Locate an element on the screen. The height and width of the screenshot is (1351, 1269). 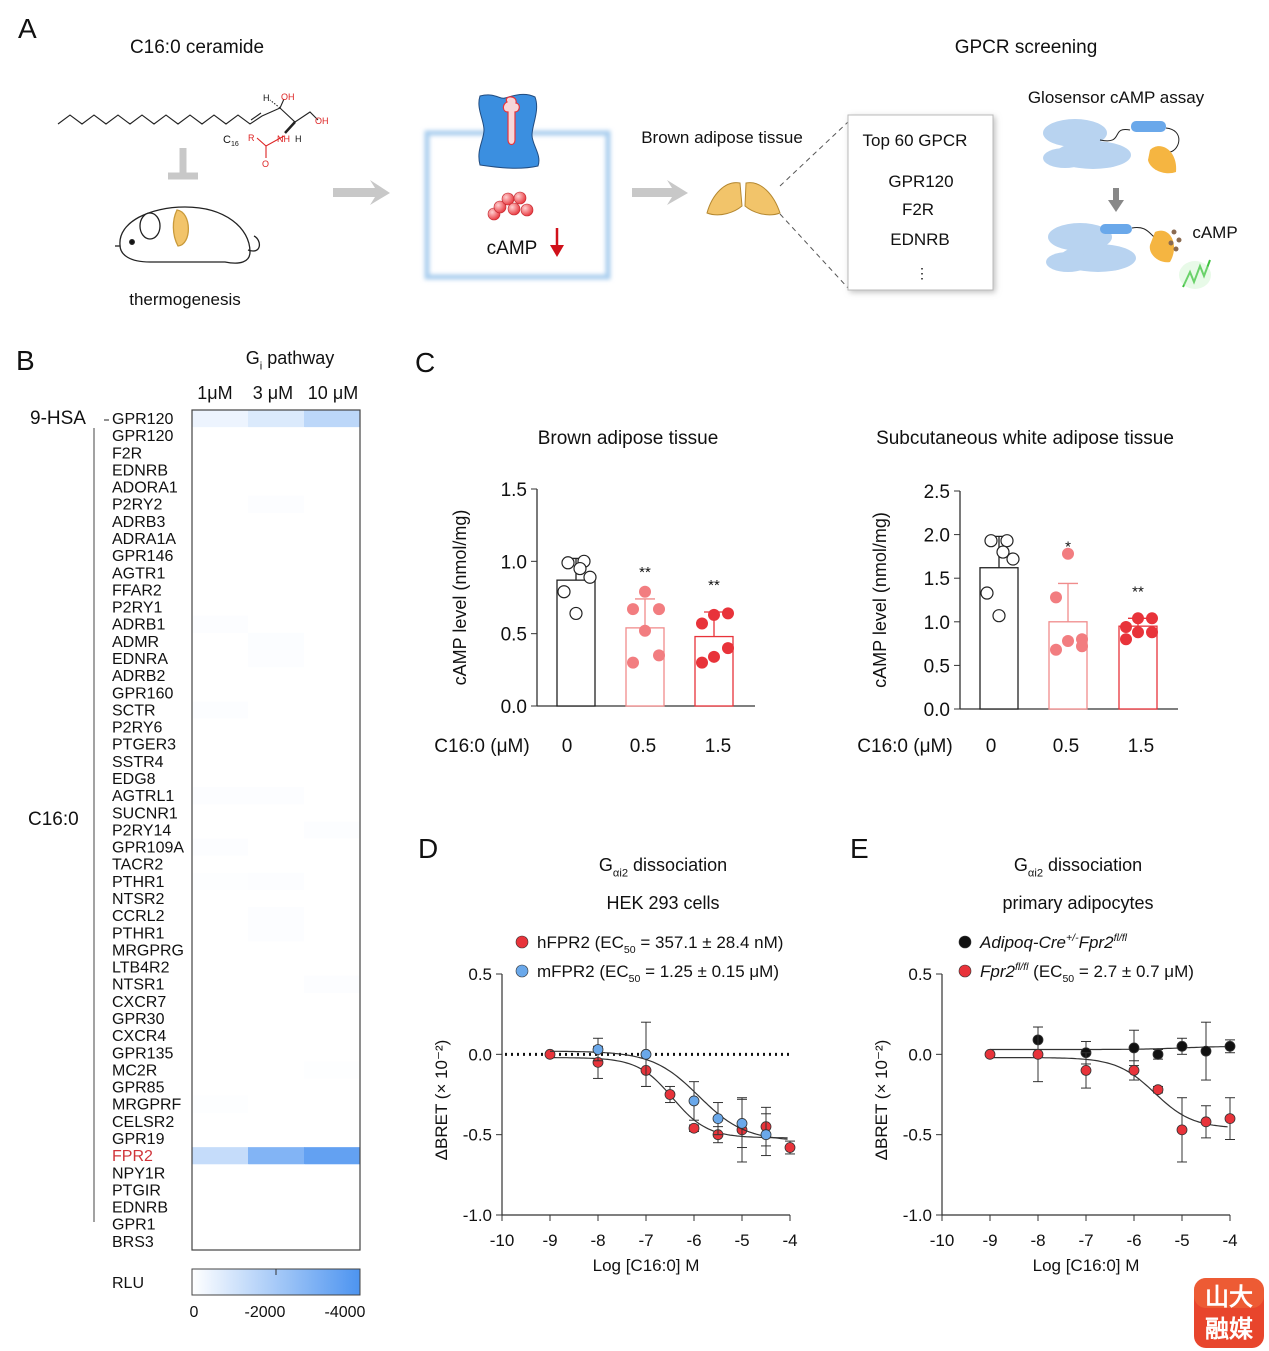
text-span: +/- is located at coordinates (1072, 938).